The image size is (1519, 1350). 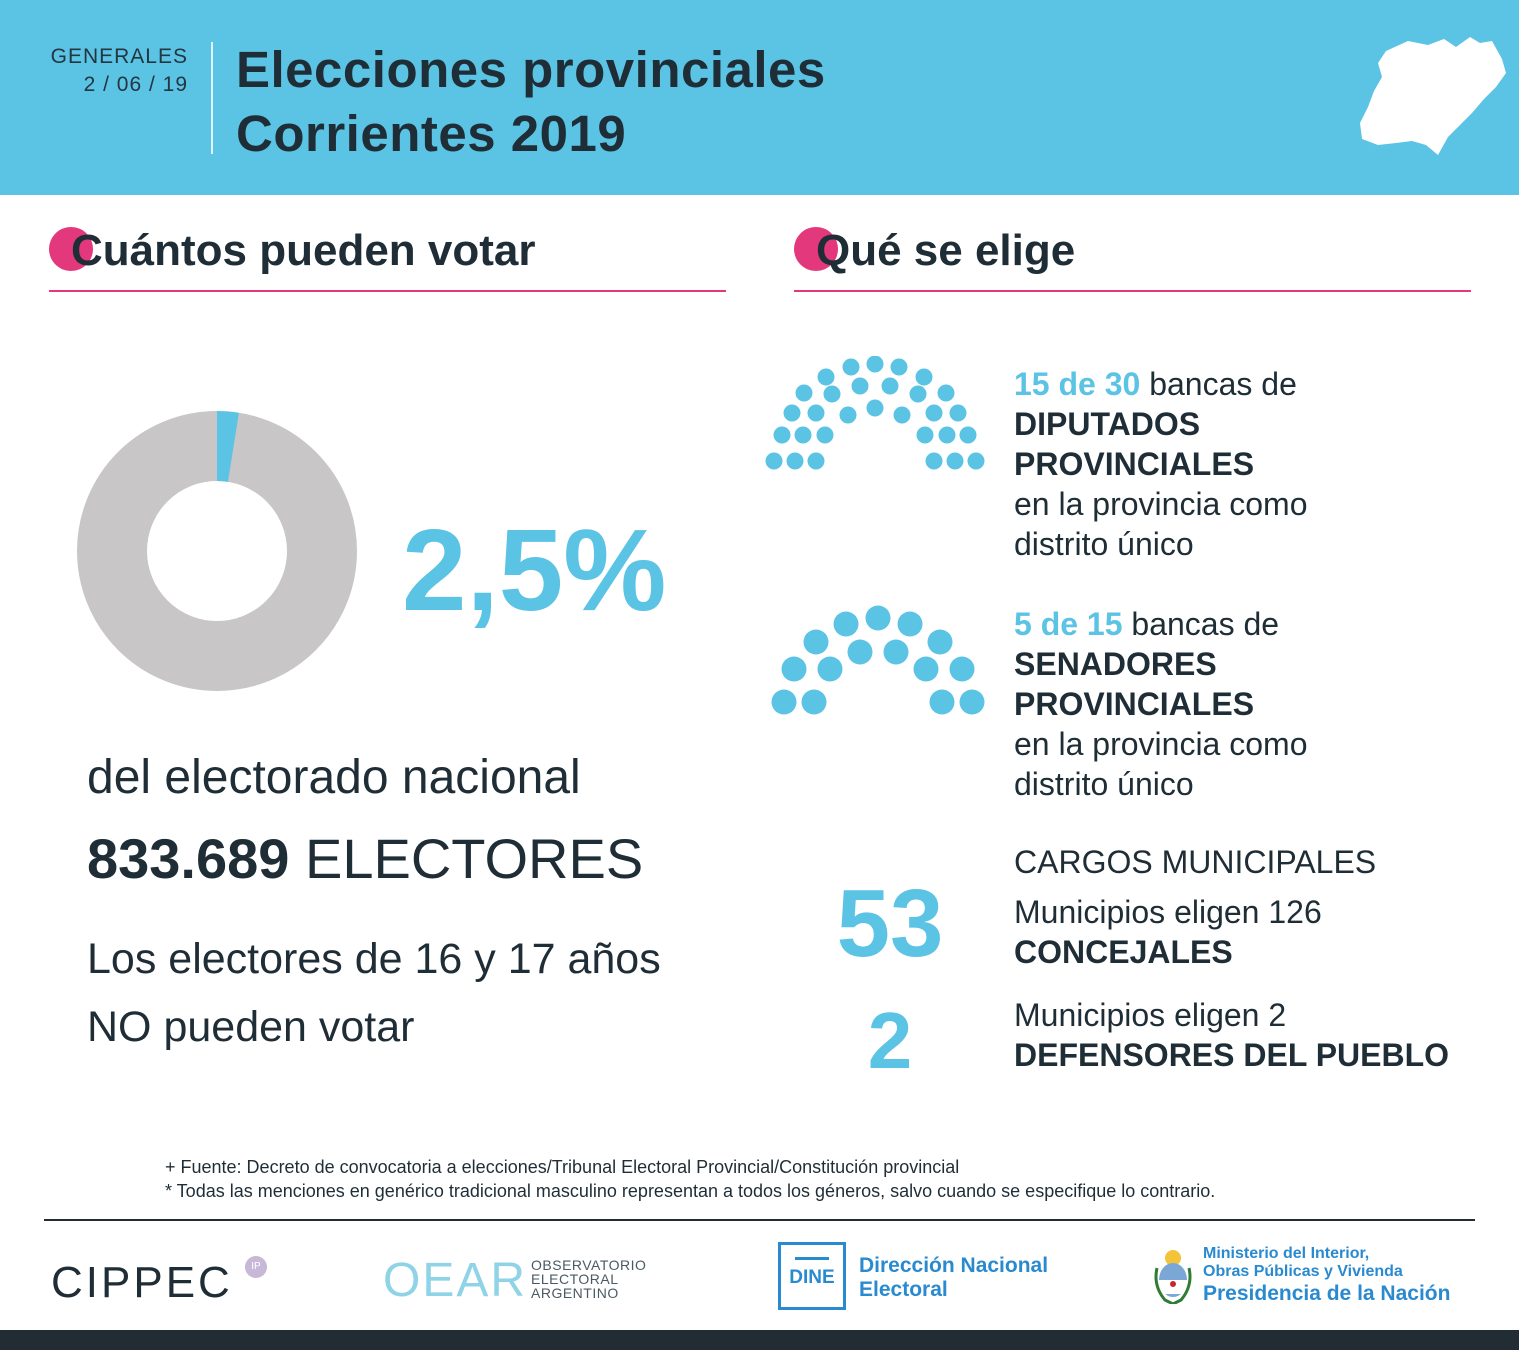 What do you see at coordinates (431, 133) in the screenshot?
I see `page-title-line2: Corrientes 2019` at bounding box center [431, 133].